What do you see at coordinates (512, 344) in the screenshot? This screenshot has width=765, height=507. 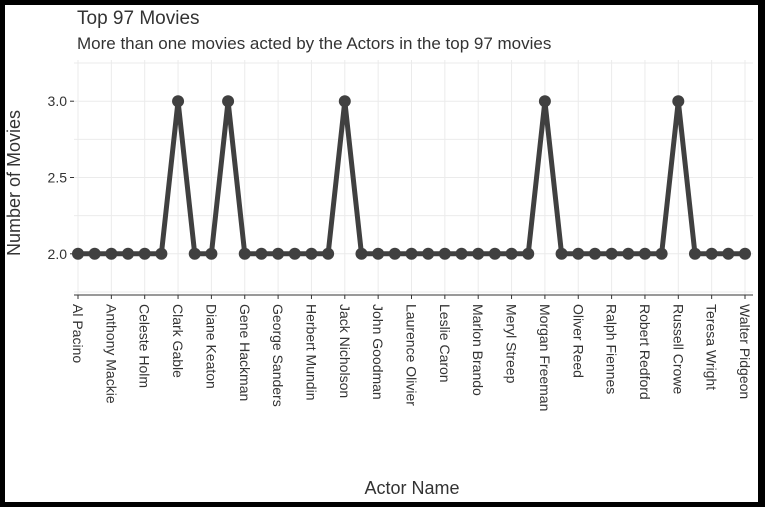 I see `x-tick-label: Meryl Streep` at bounding box center [512, 344].